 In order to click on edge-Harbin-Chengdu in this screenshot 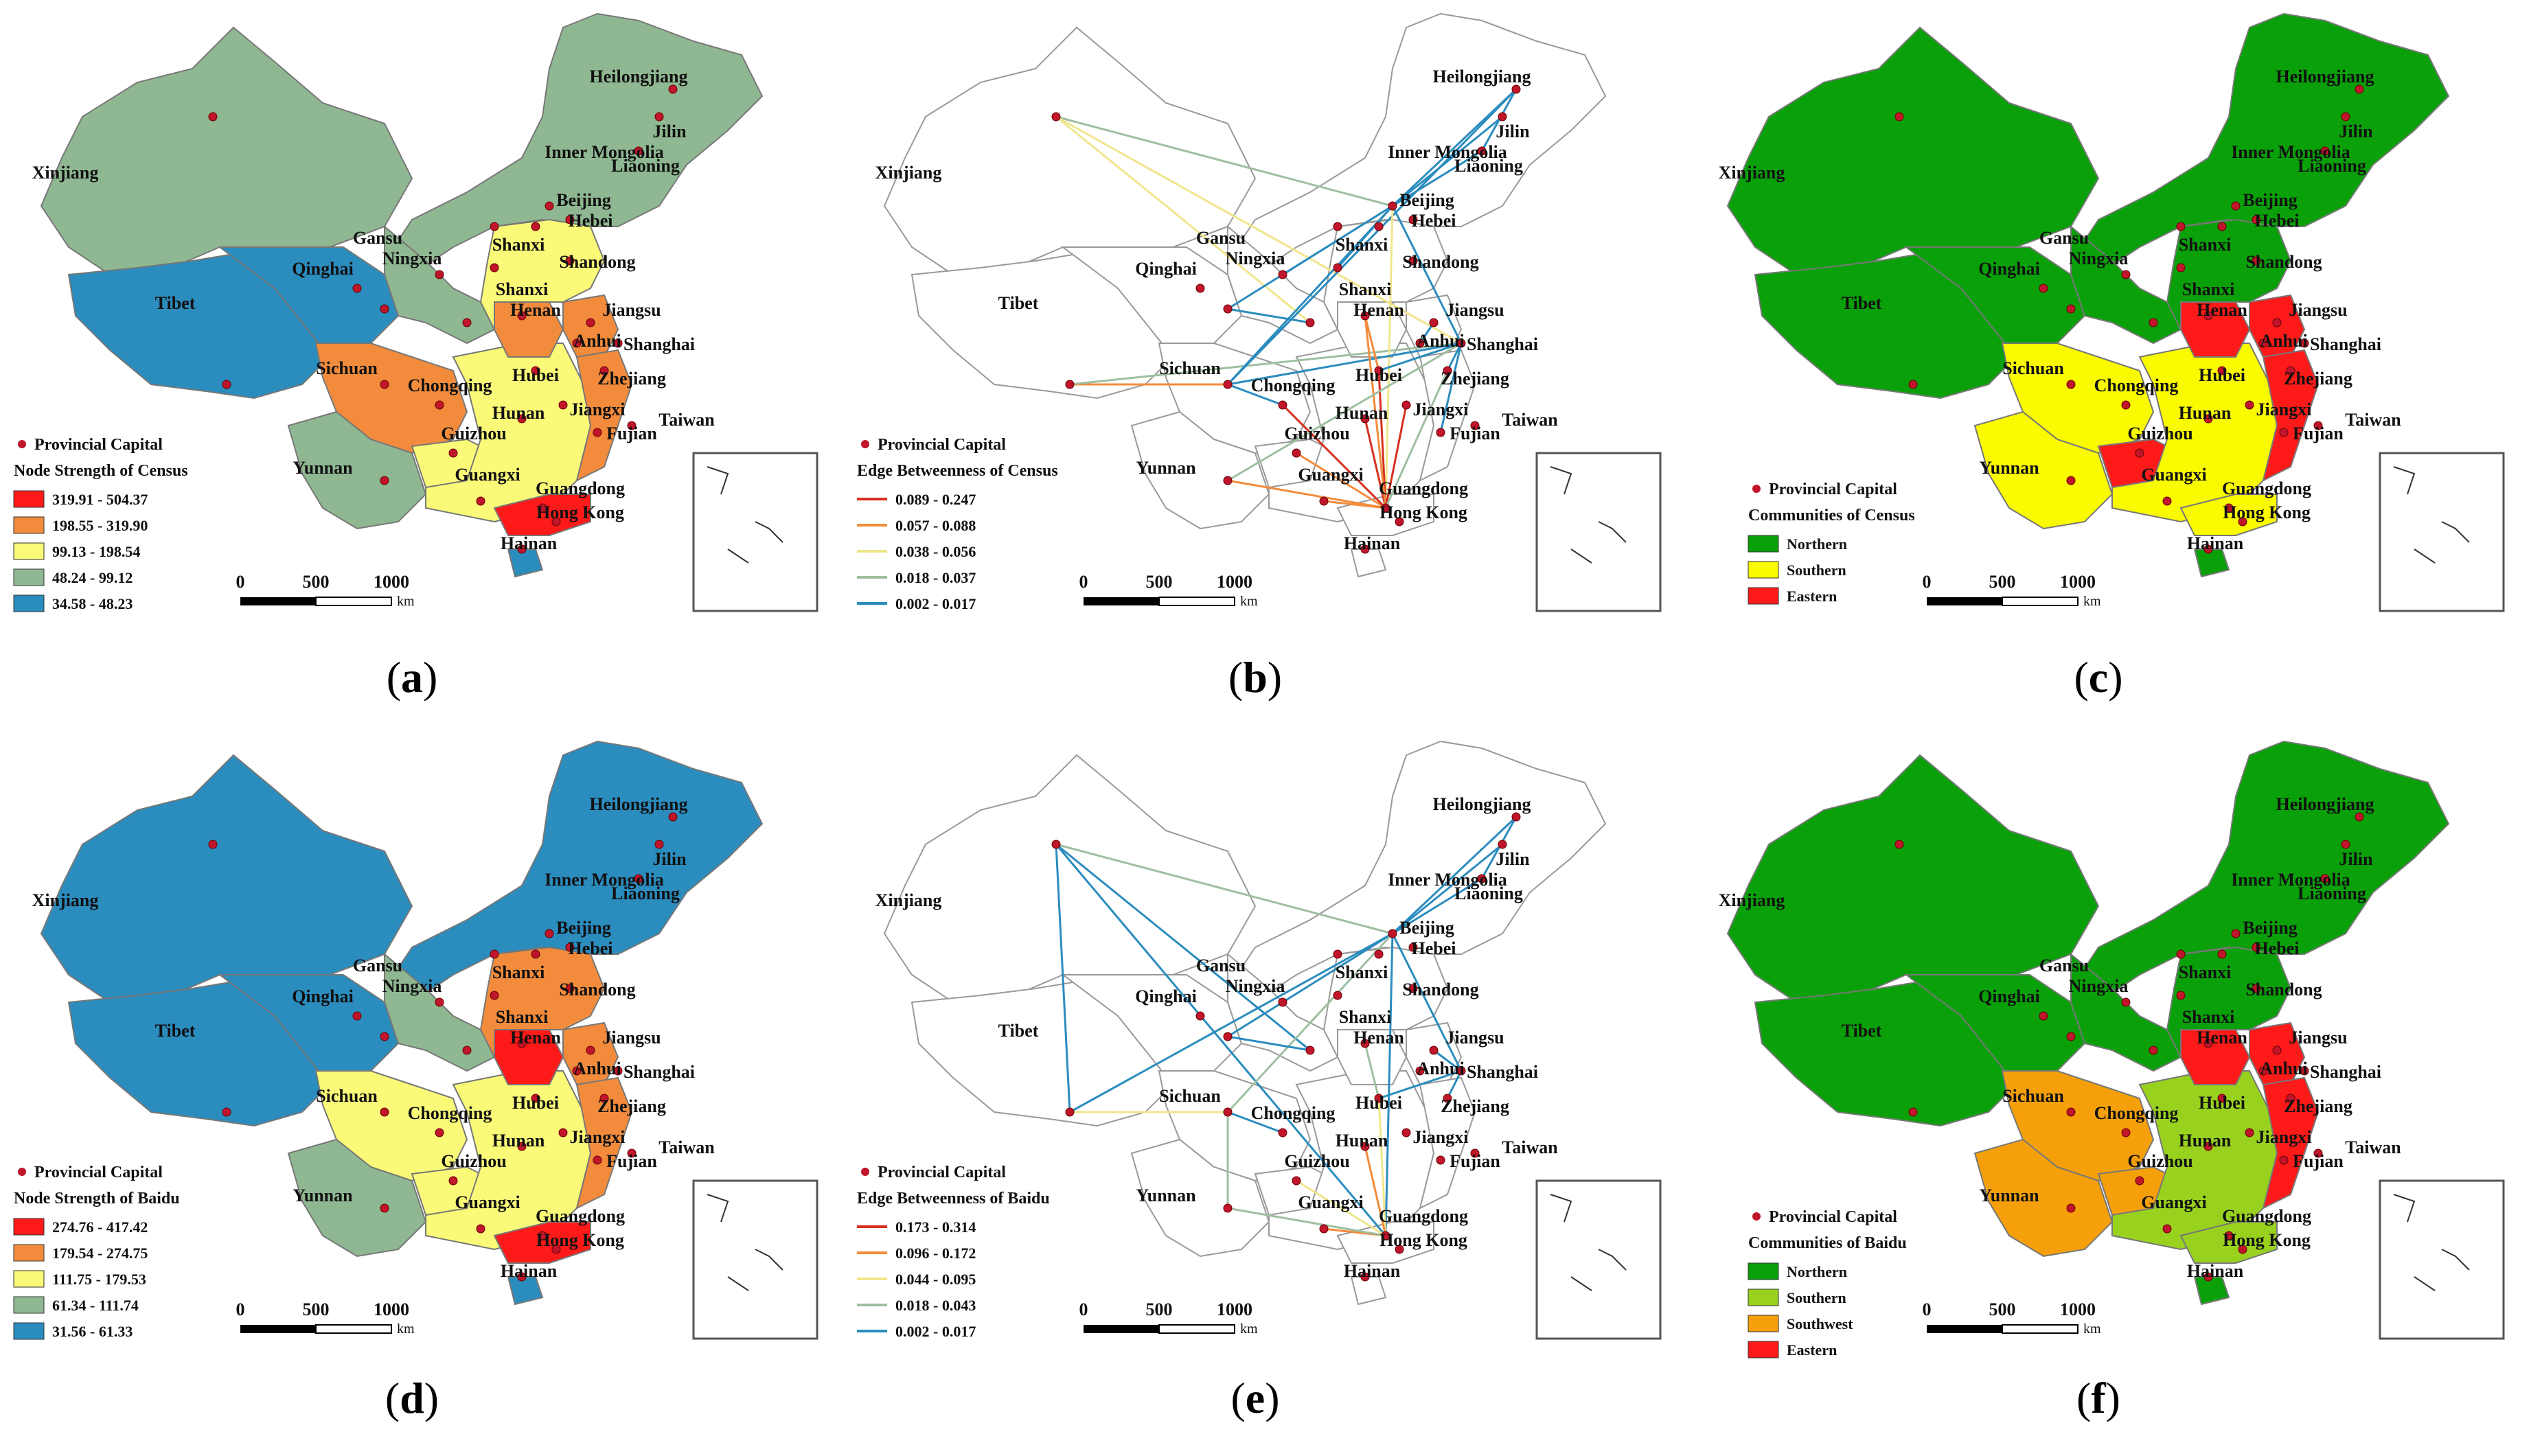, I will do `click(1372, 237)`.